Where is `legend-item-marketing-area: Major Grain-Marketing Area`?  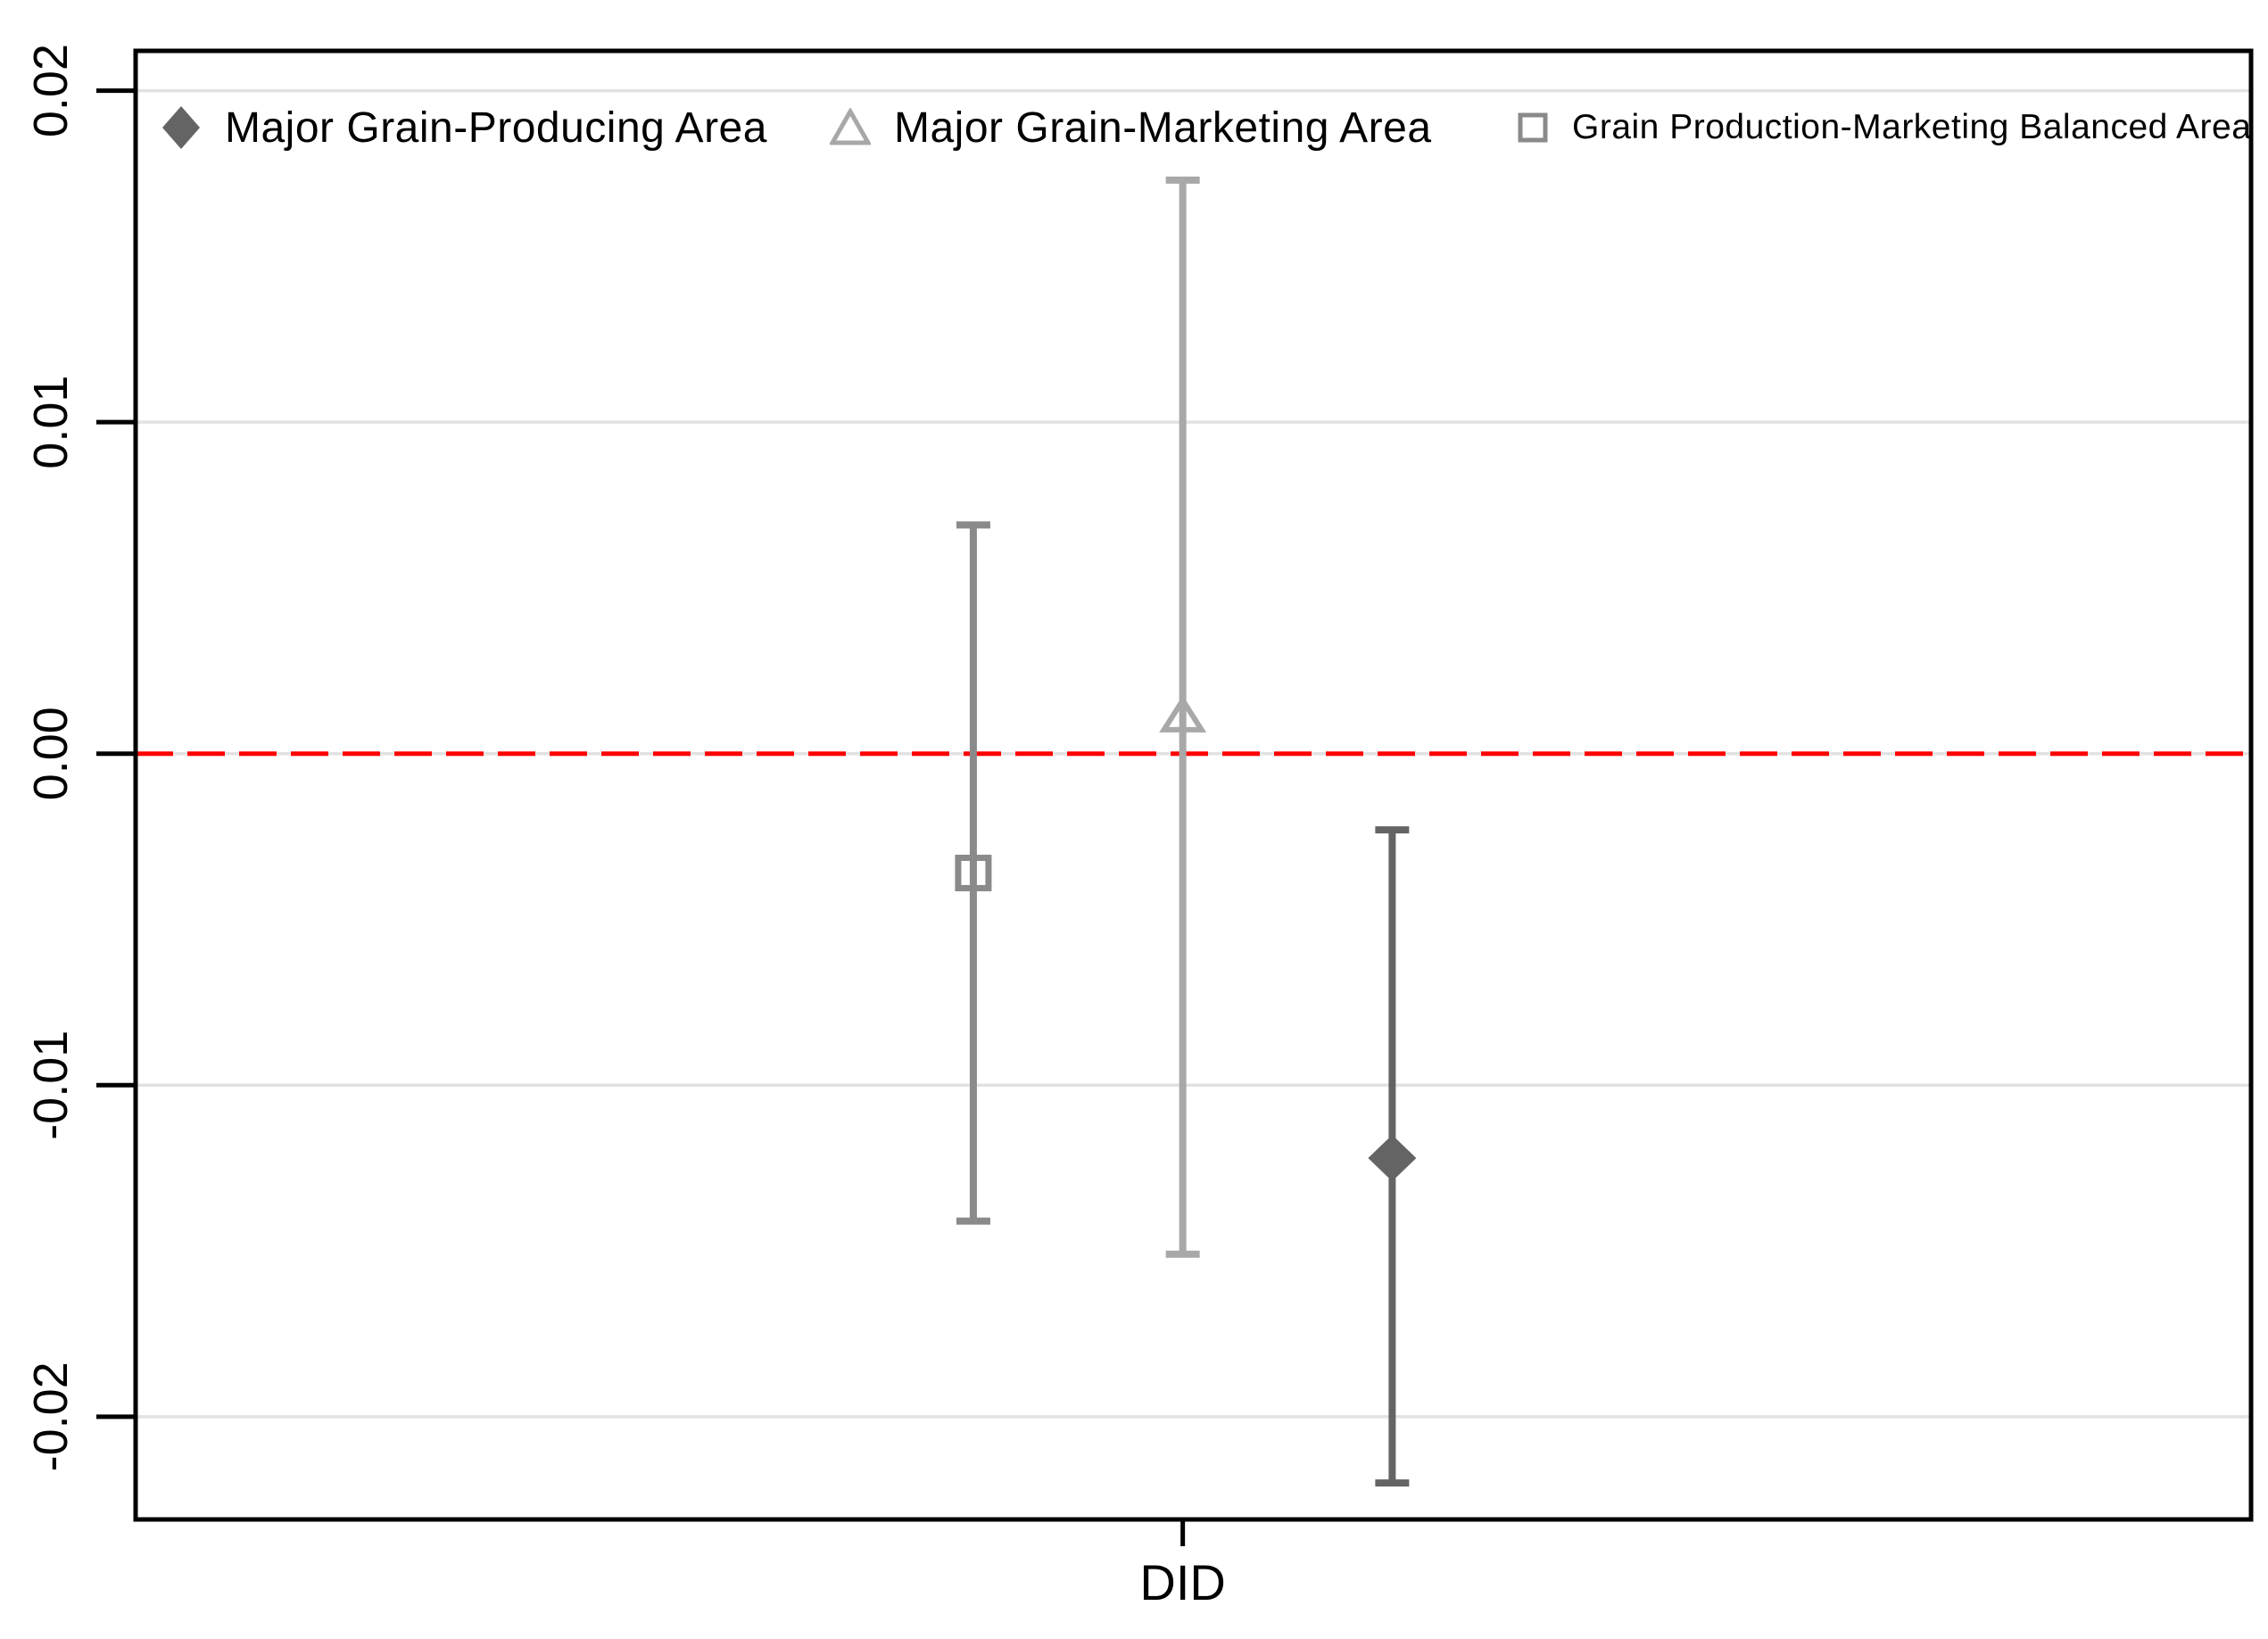 legend-item-marketing-area: Major Grain-Marketing Area is located at coordinates (1131, 127).